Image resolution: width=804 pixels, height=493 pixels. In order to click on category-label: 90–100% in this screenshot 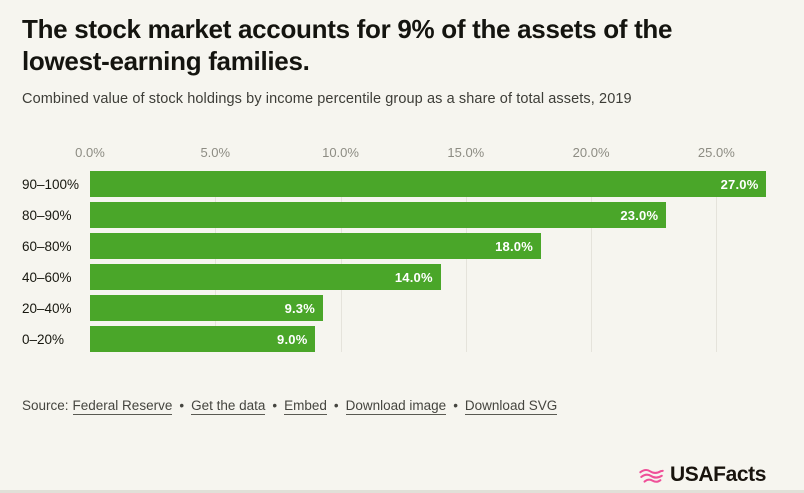, I will do `click(51, 184)`.